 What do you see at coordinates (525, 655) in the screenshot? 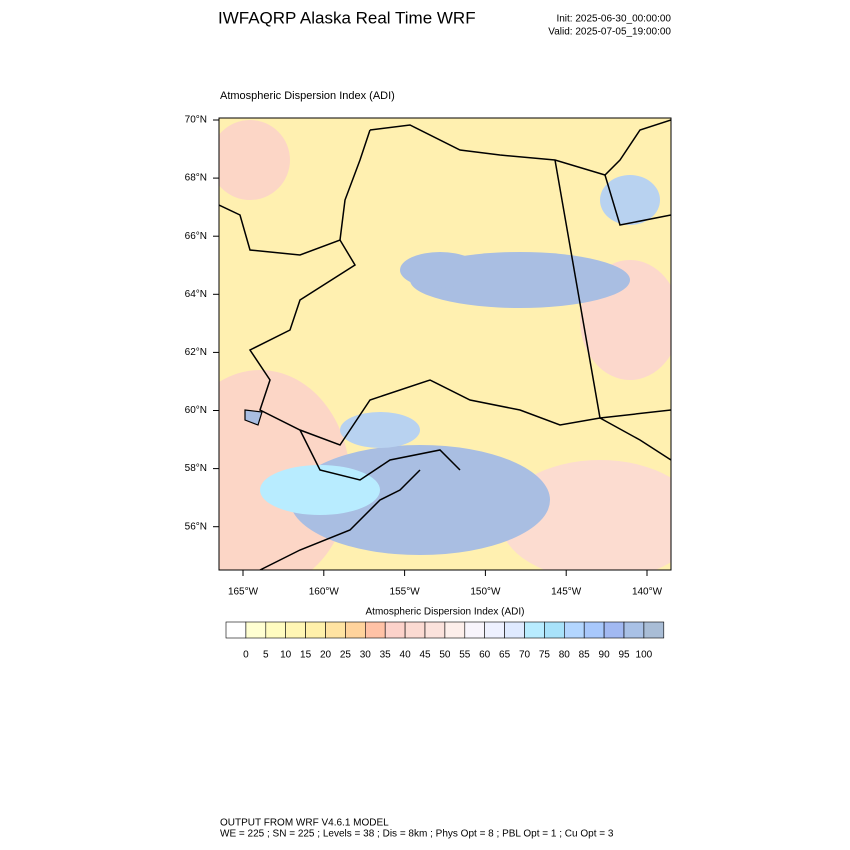
I see `colorbar-label: 70` at bounding box center [525, 655].